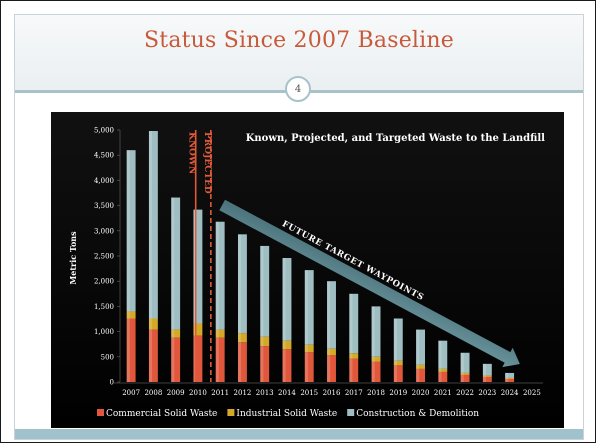 This screenshot has height=445, width=598. Describe the element at coordinates (443, 393) in the screenshot. I see `x-tick-label: 2021` at that location.